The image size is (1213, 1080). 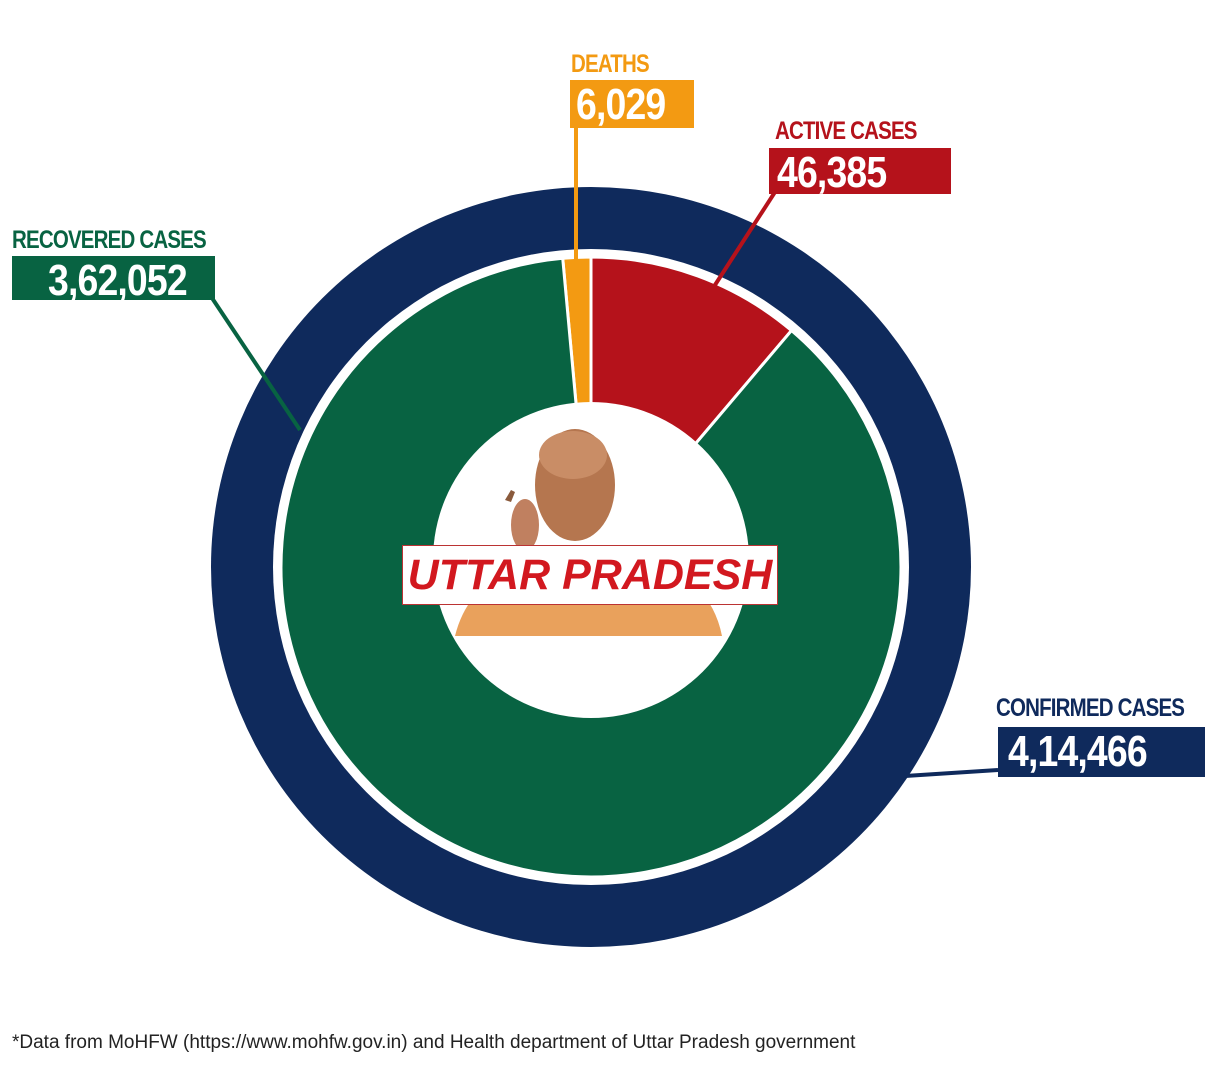 I want to click on state-title: UTTAR PRADESH, so click(x=590, y=574).